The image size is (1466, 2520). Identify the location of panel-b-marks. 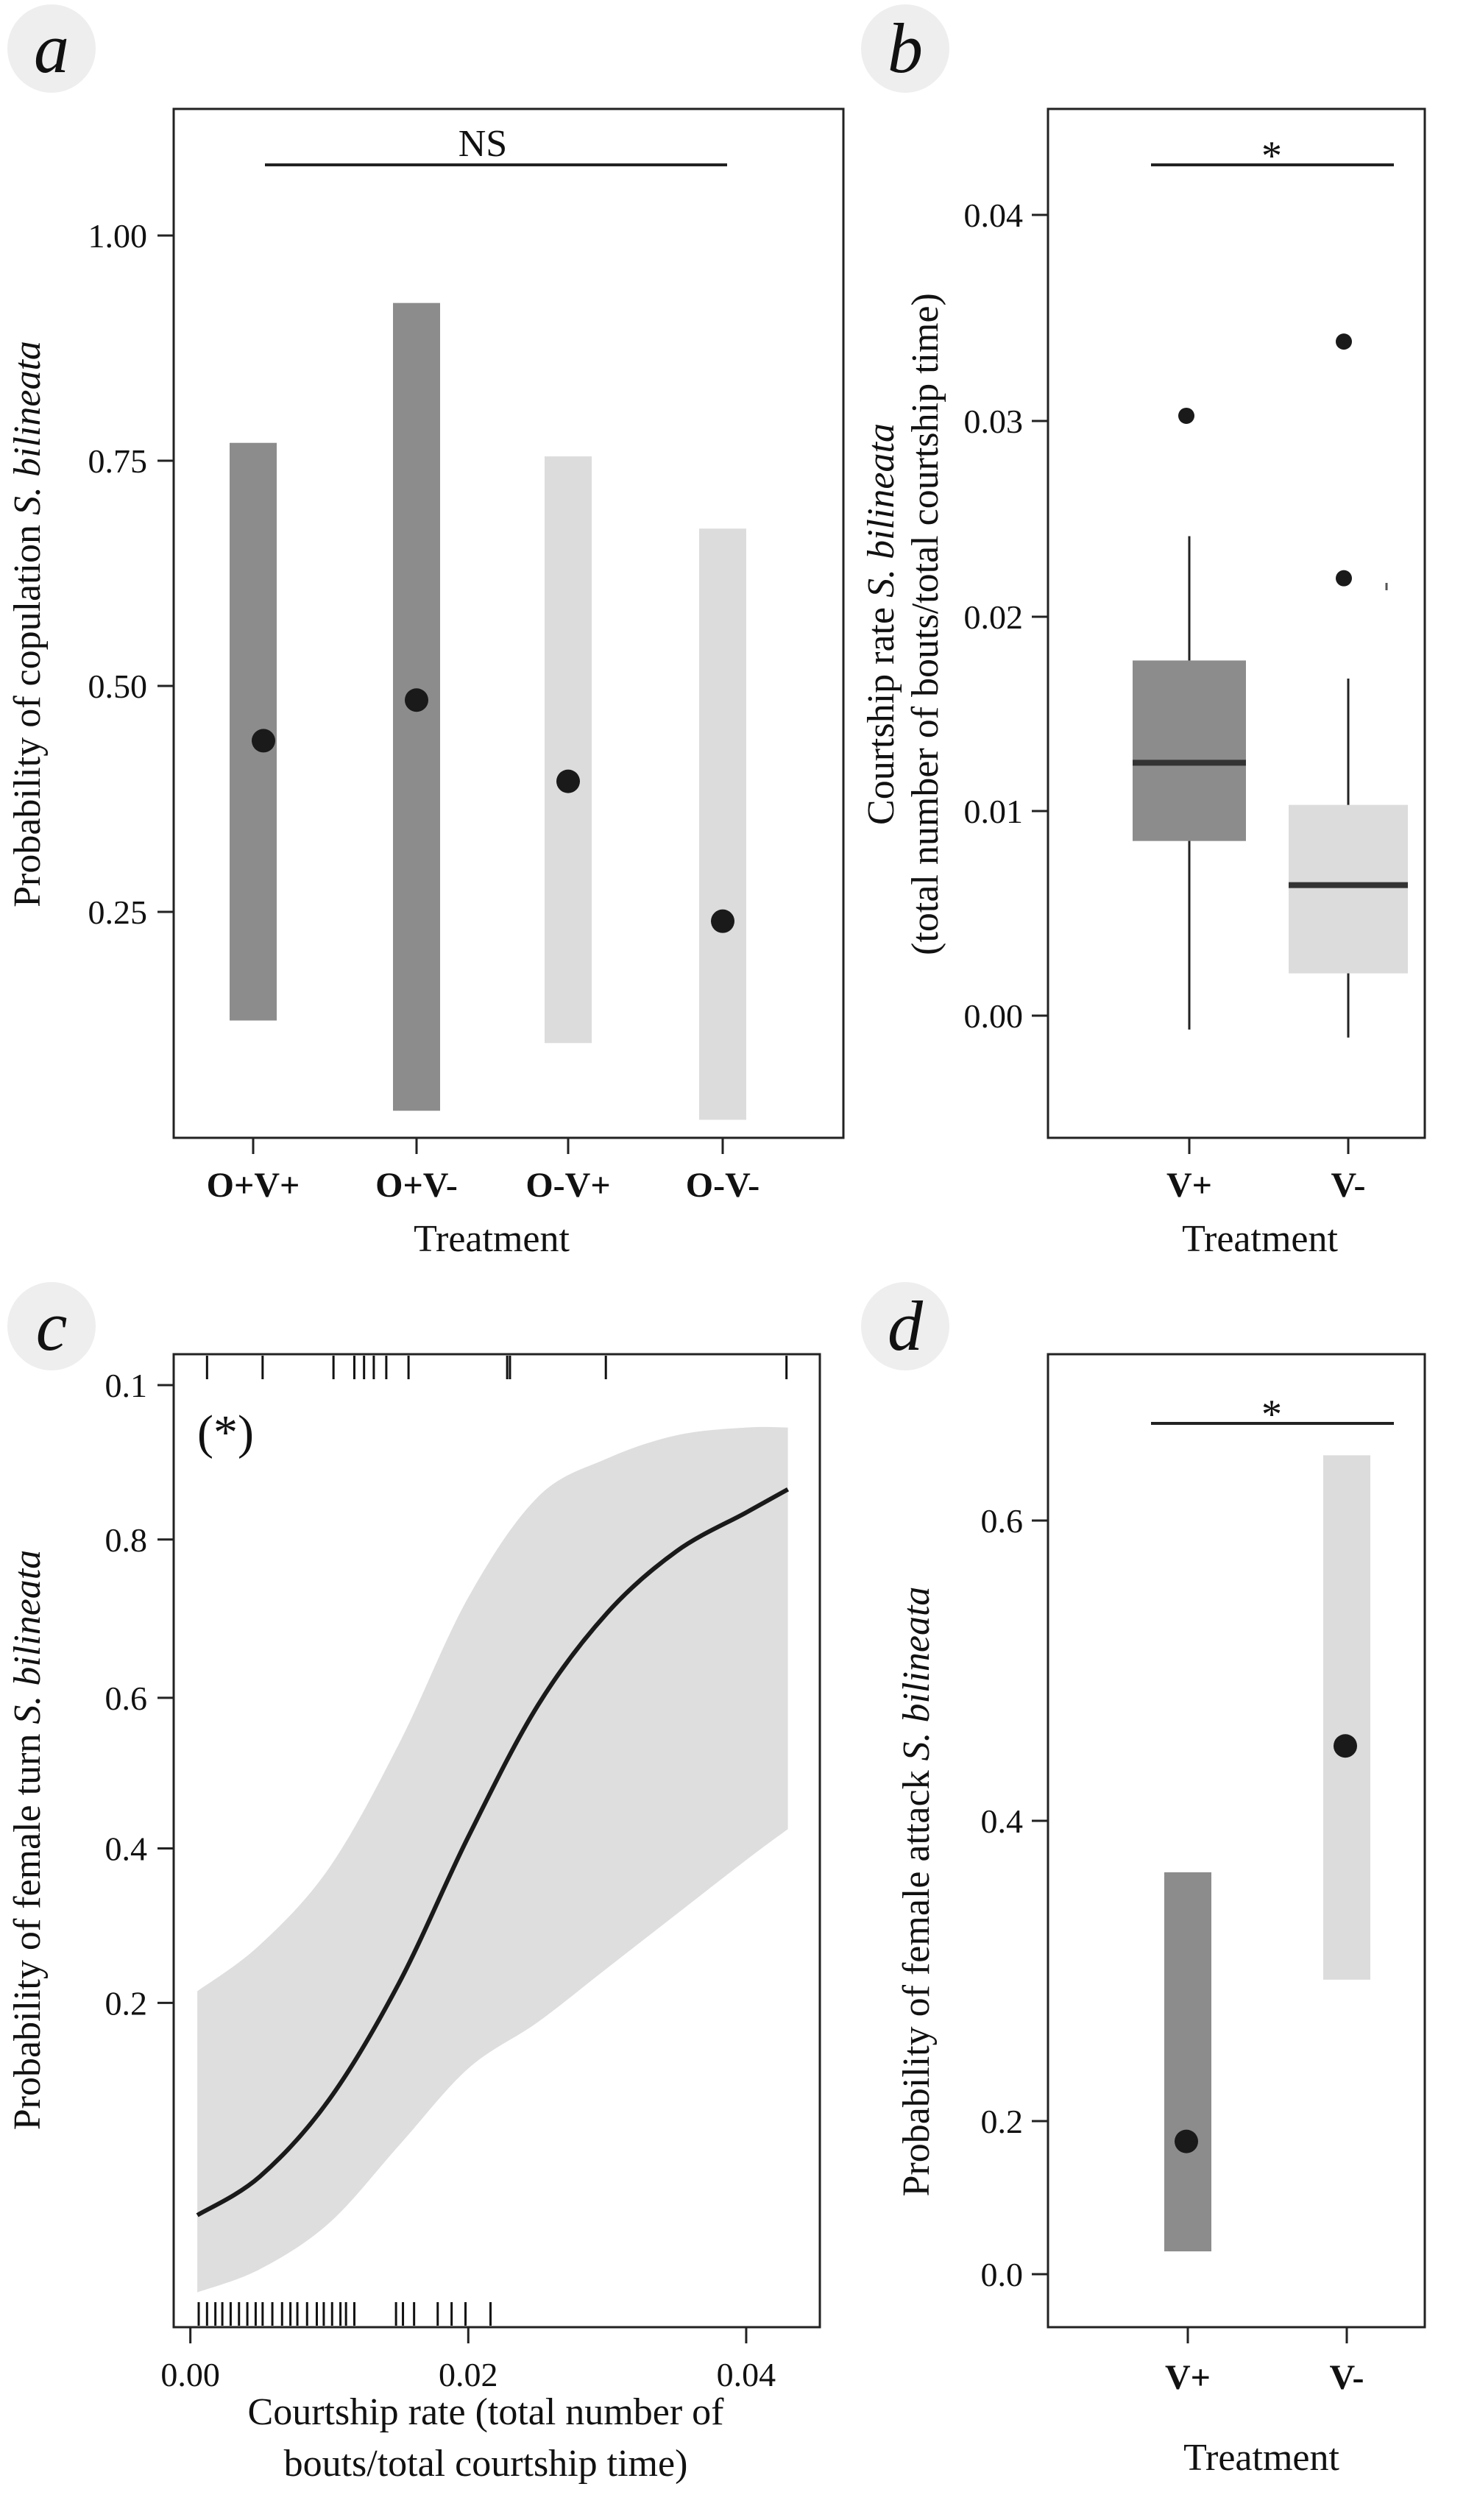
(1271, 686).